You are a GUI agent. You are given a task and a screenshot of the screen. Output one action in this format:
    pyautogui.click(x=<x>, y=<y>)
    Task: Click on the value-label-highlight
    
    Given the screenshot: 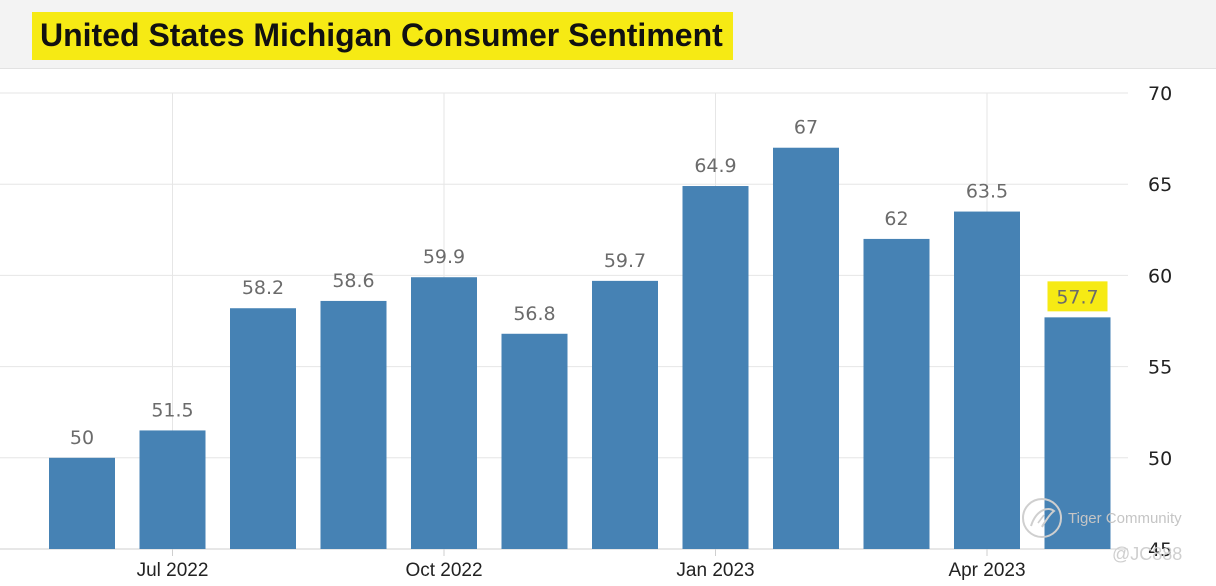 What is the action you would take?
    pyautogui.click(x=1077, y=296)
    